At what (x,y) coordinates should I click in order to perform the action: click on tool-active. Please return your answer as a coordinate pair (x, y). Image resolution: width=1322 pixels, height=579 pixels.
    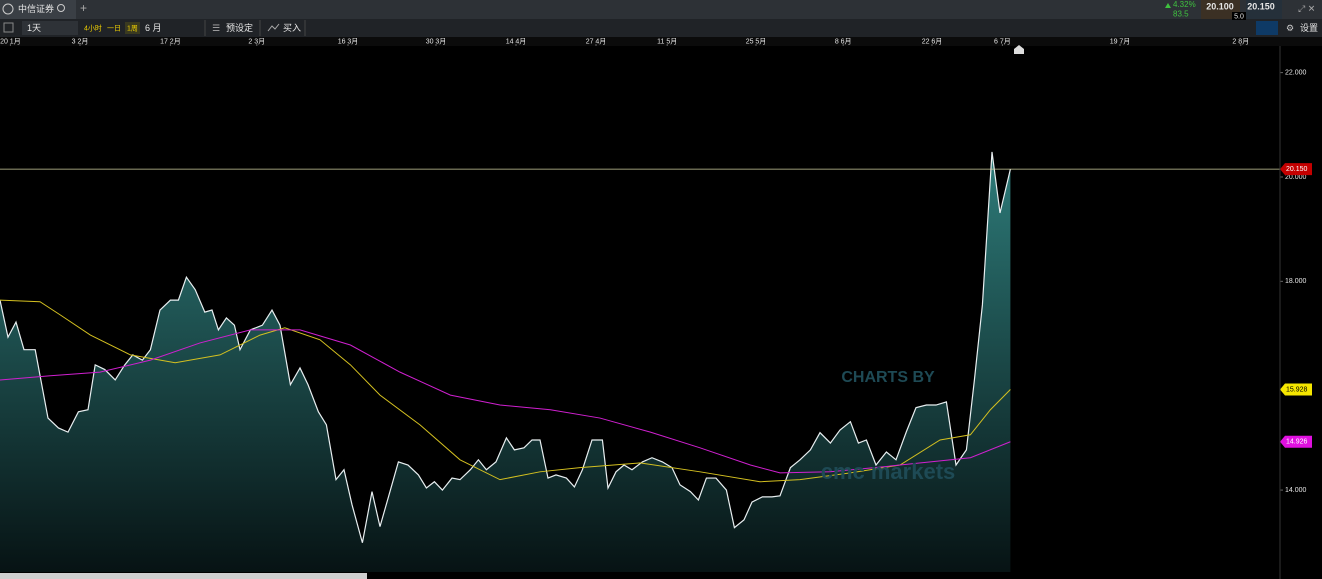
    Looking at the image, I should click on (1267, 28).